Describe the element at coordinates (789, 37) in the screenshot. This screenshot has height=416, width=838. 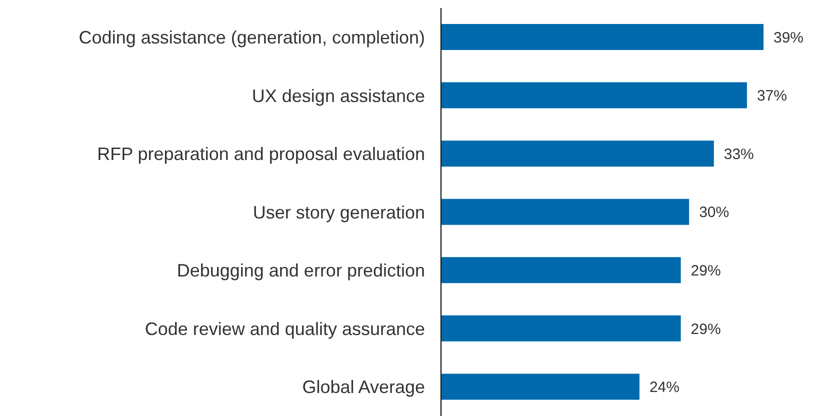
I see `data-label: 39%` at that location.